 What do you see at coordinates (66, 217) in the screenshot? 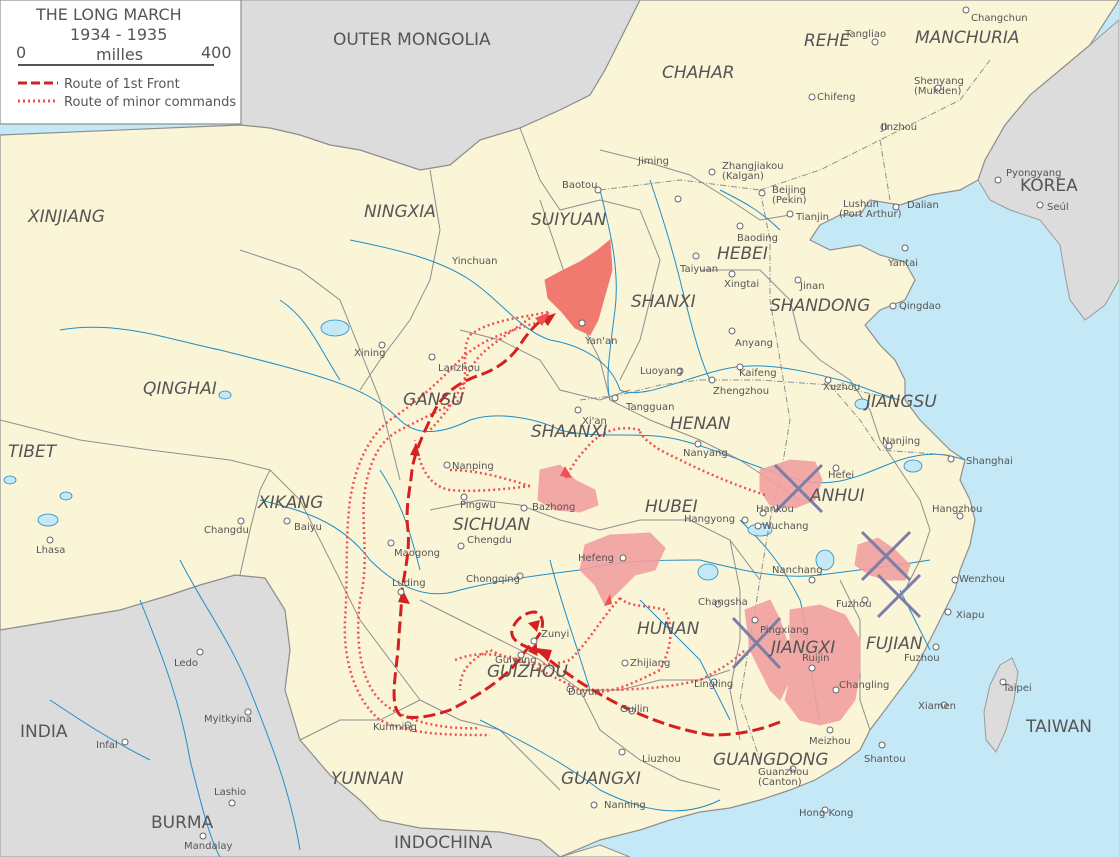
I see `label-xinjiang: XINJIANG` at bounding box center [66, 217].